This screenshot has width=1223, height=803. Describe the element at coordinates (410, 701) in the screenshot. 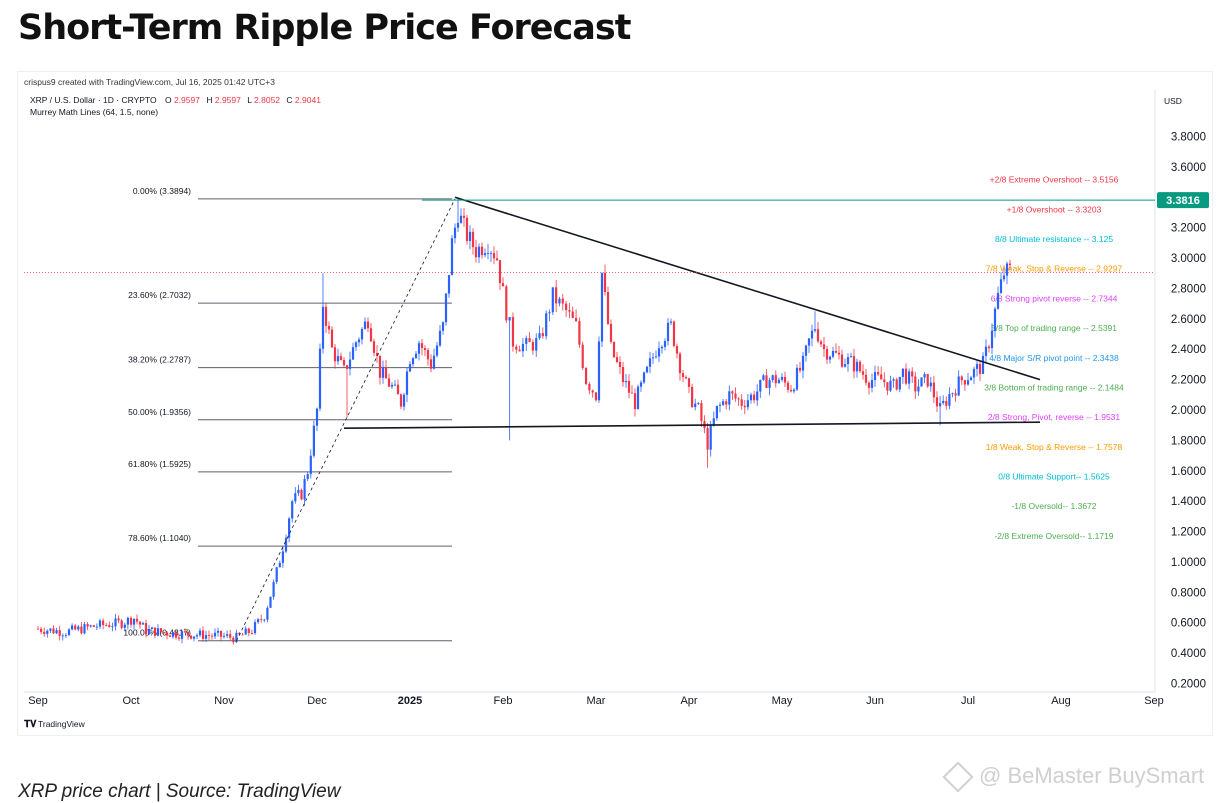

I see `x-tick-label: 2025` at that location.